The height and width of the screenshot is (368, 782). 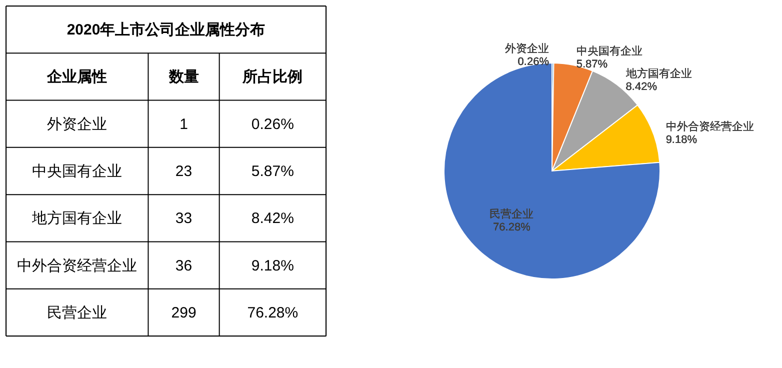 I want to click on data-label: 5.87%, so click(x=592, y=64).